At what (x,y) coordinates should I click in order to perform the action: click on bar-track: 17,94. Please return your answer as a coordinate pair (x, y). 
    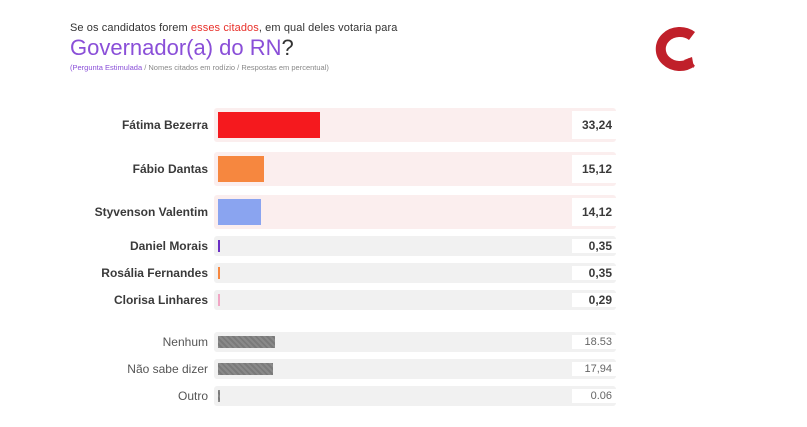
    Looking at the image, I should click on (415, 369).